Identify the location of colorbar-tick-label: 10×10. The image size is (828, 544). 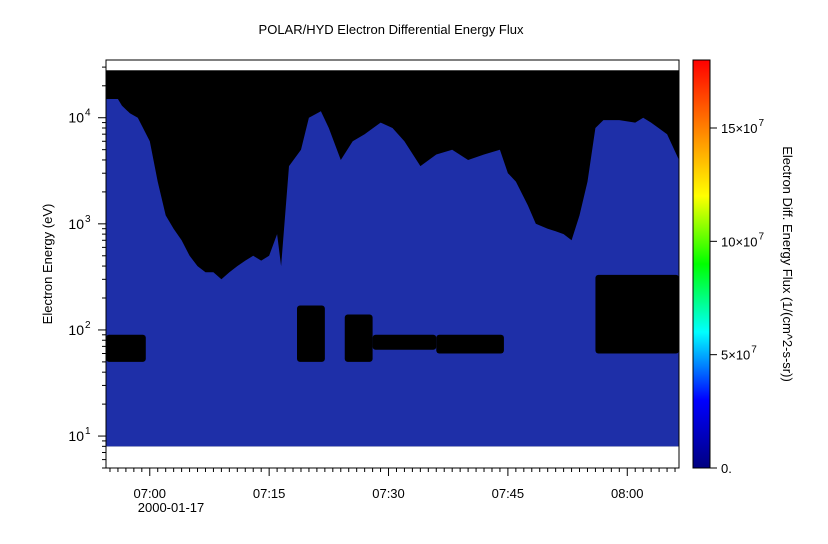
(739, 241).